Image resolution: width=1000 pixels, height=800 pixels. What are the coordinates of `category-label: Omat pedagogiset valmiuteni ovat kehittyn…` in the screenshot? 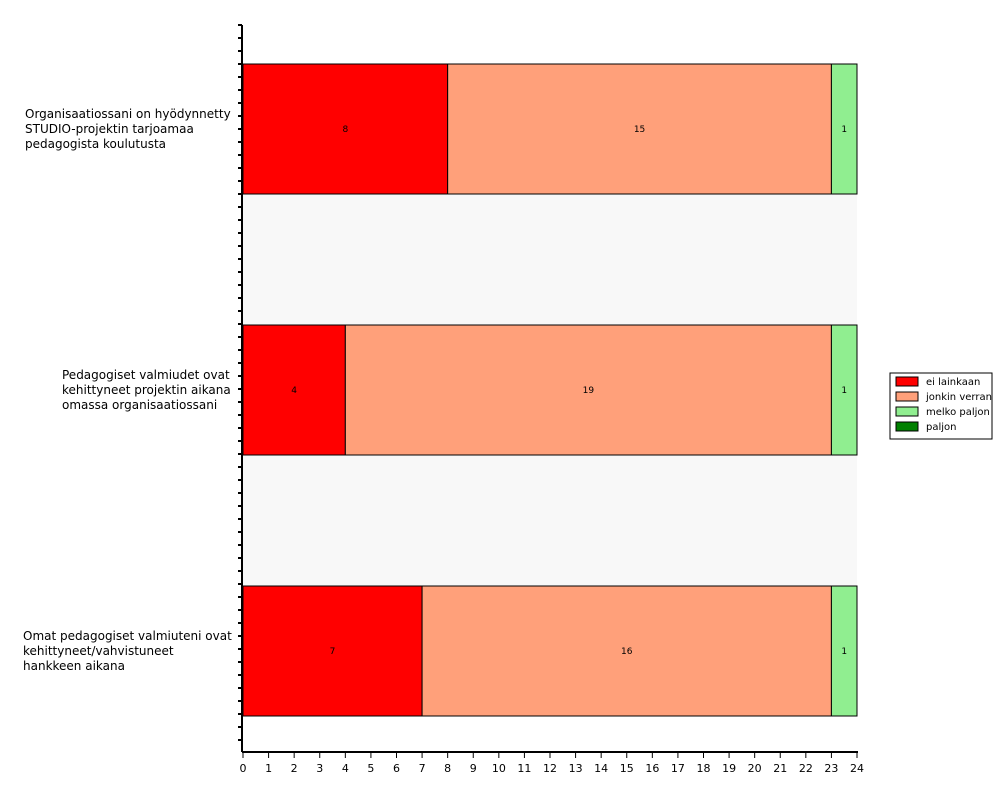 It's located at (127, 651).